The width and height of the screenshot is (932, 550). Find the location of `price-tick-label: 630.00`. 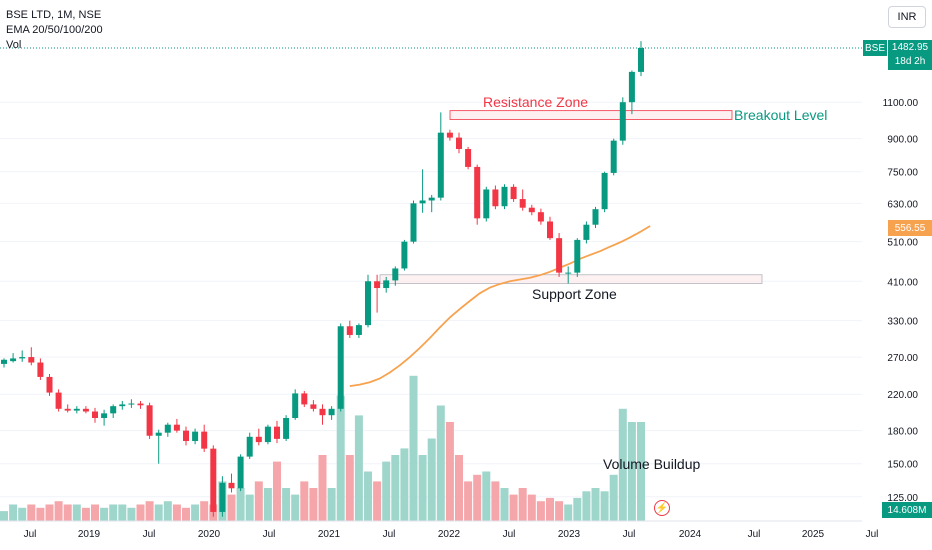

price-tick-label: 630.00 is located at coordinates (902, 204).